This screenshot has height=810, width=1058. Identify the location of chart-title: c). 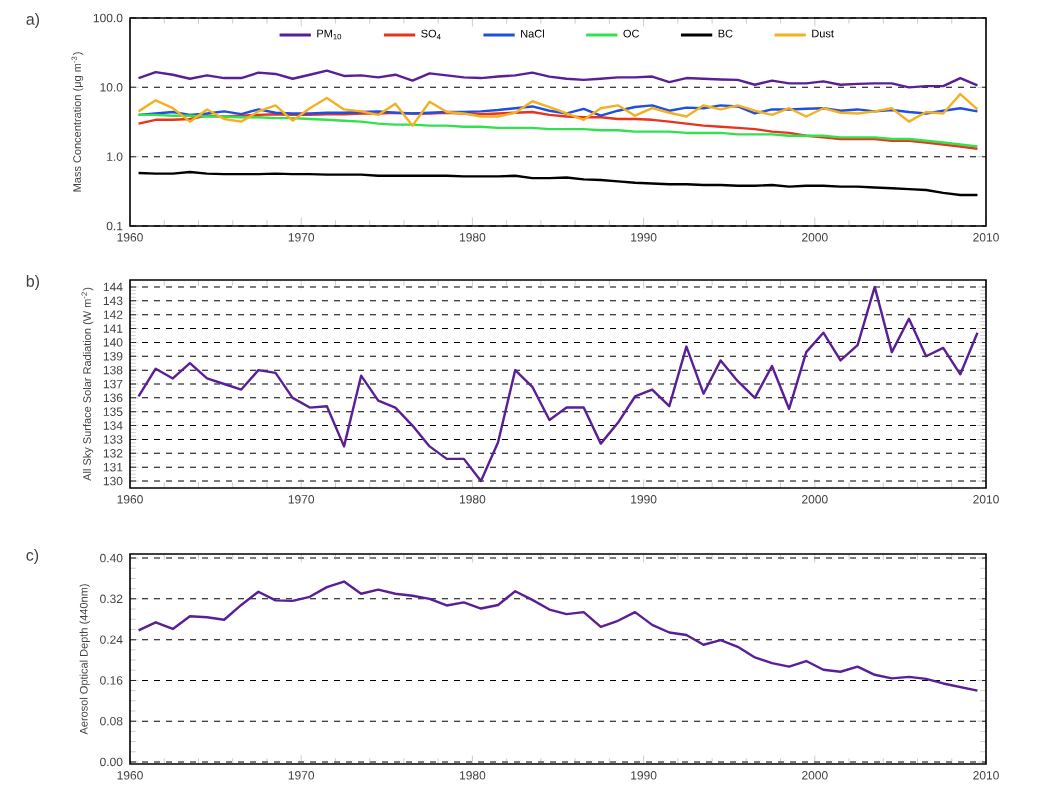
(32, 556).